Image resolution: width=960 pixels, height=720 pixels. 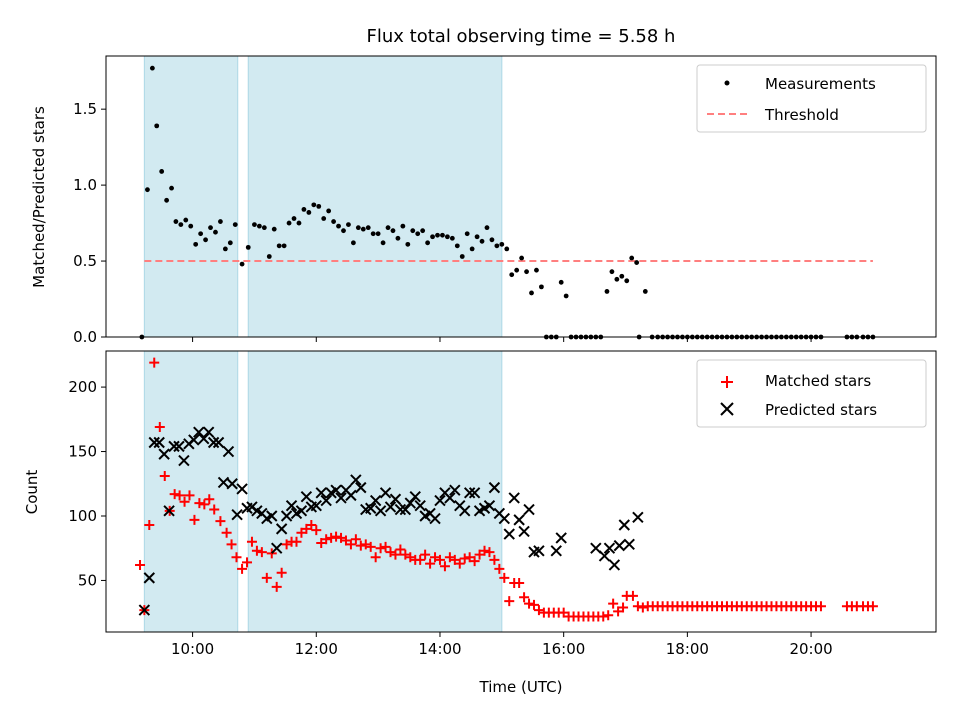 What do you see at coordinates (810, 649) in the screenshot?
I see `x-tick-label: 20:00` at bounding box center [810, 649].